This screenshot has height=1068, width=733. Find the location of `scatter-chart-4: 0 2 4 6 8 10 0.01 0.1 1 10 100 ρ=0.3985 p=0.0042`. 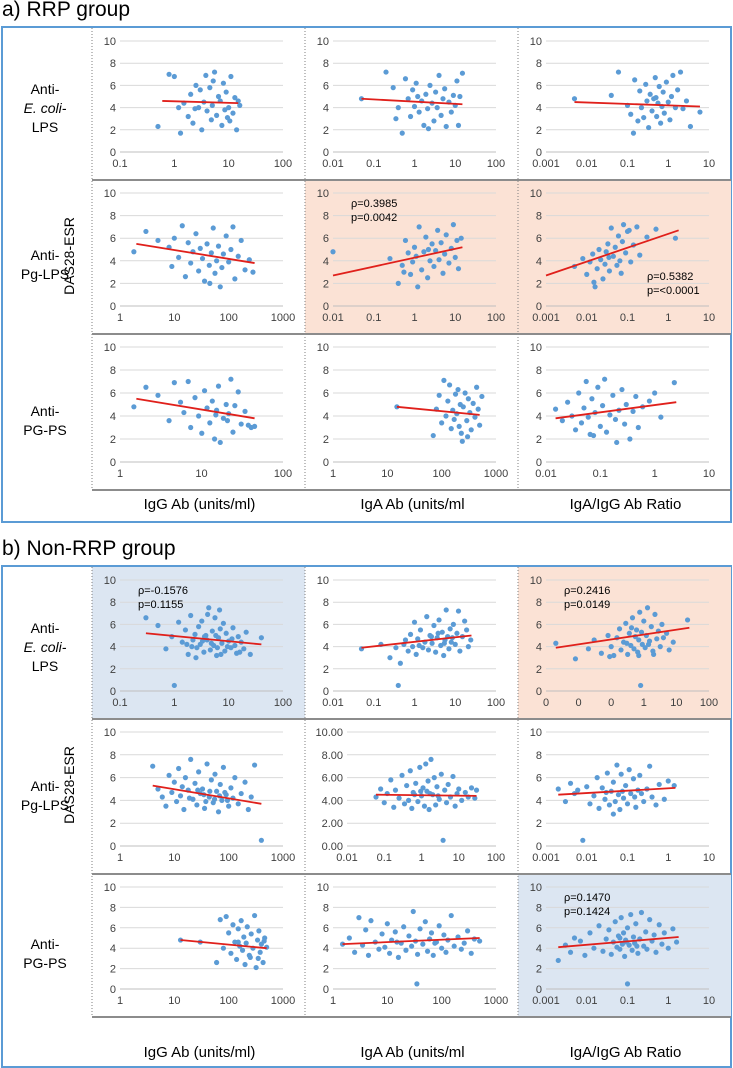

scatter-chart-4: 0 2 4 6 8 10 0.01 0.1 1 10 100 ρ=0.3985 p=0.0042 is located at coordinates (411, 256).